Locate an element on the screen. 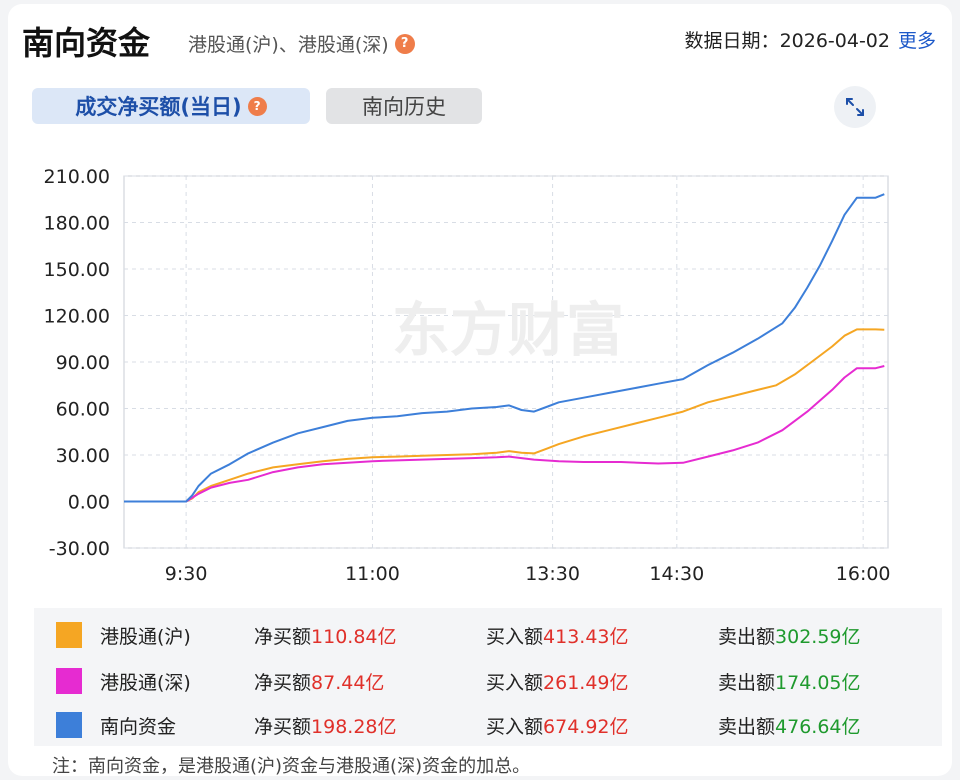 The image size is (960, 780). date-label: 数据日期： is located at coordinates (732, 41).